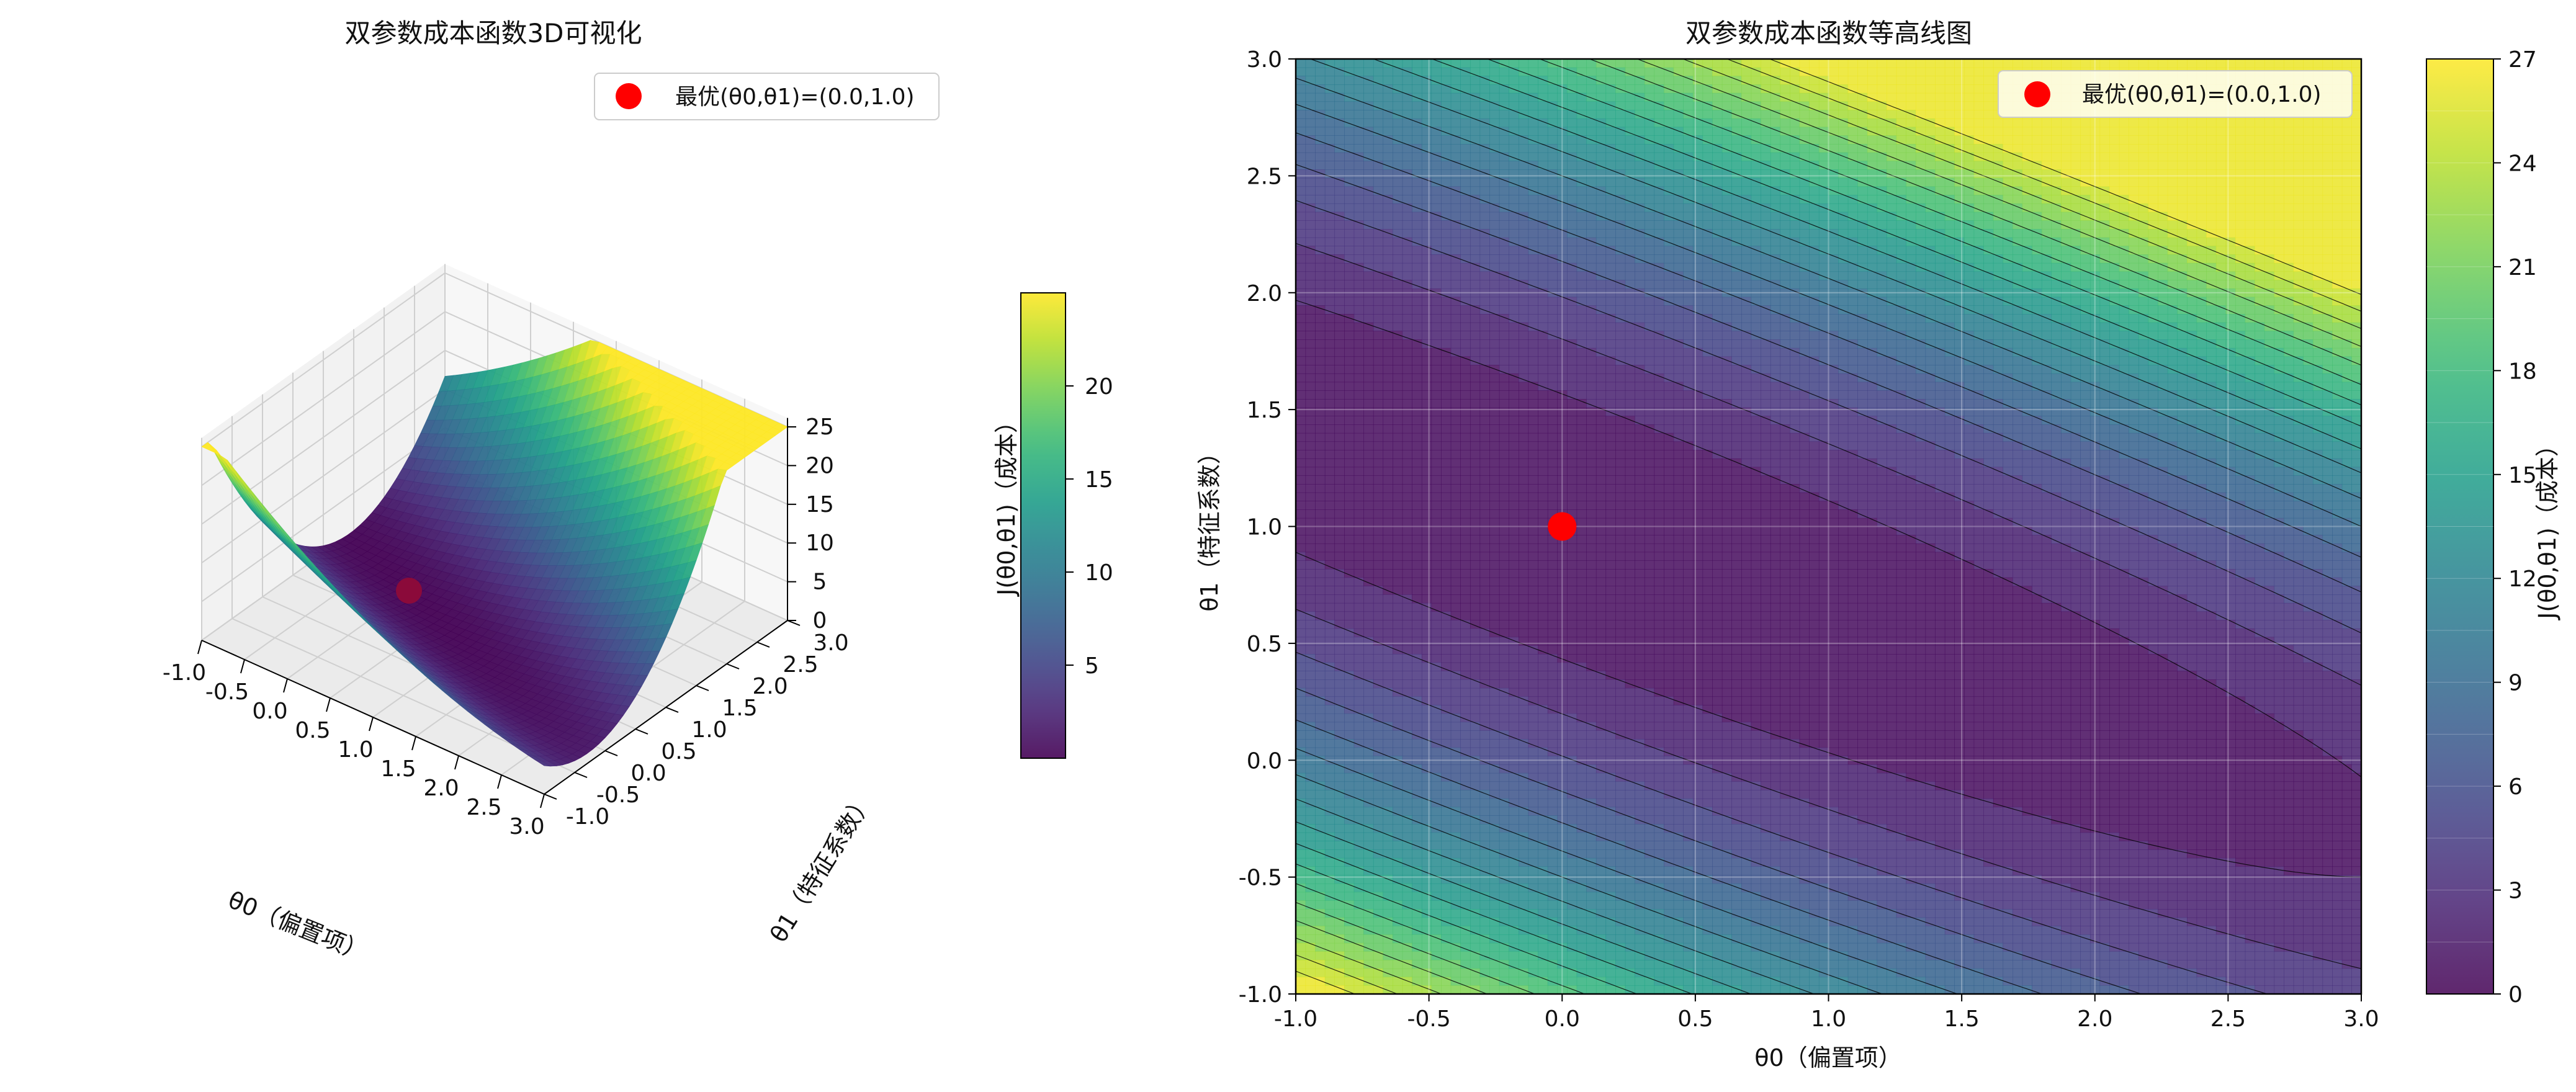 This screenshot has width=2576, height=1092. What do you see at coordinates (830, 643) in the screenshot?
I see `surface-y-tick-label: 3.0` at bounding box center [830, 643].